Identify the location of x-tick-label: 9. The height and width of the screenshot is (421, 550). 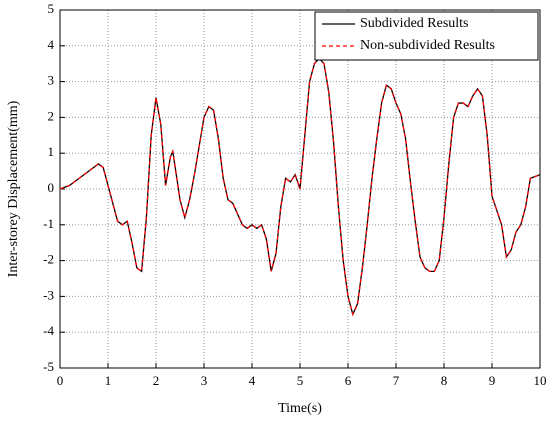
(492, 380).